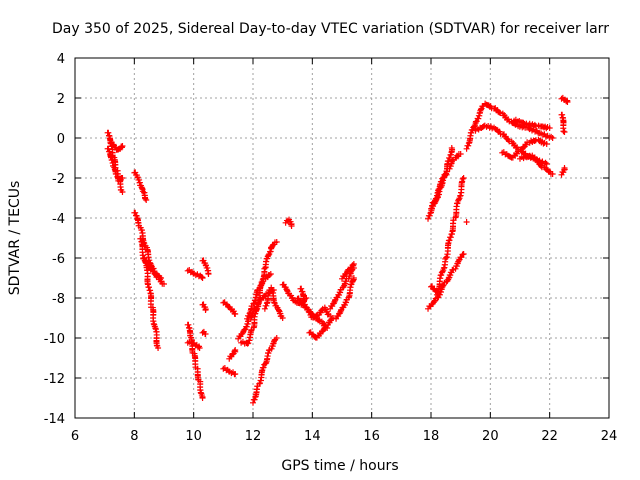 Image resolution: width=640 pixels, height=480 pixels. I want to click on x-tick-label: 22, so click(549, 436).